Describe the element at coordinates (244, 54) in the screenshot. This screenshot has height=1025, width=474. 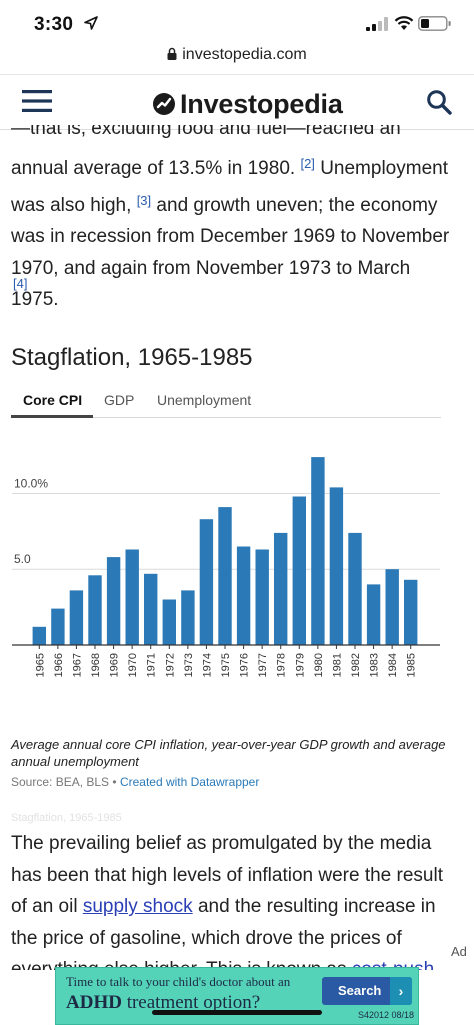
I see `url-text: investopedia.com` at that location.